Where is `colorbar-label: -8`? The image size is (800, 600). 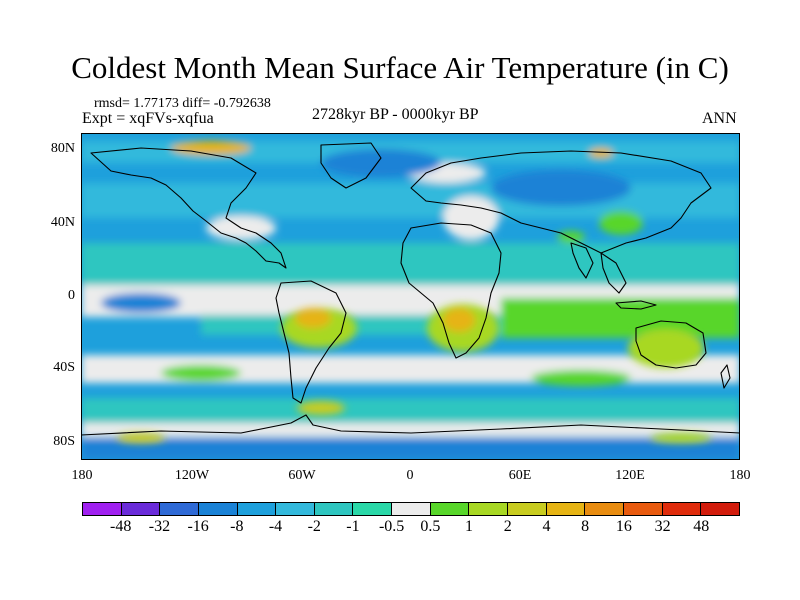
colorbar-label: -8 is located at coordinates (237, 526).